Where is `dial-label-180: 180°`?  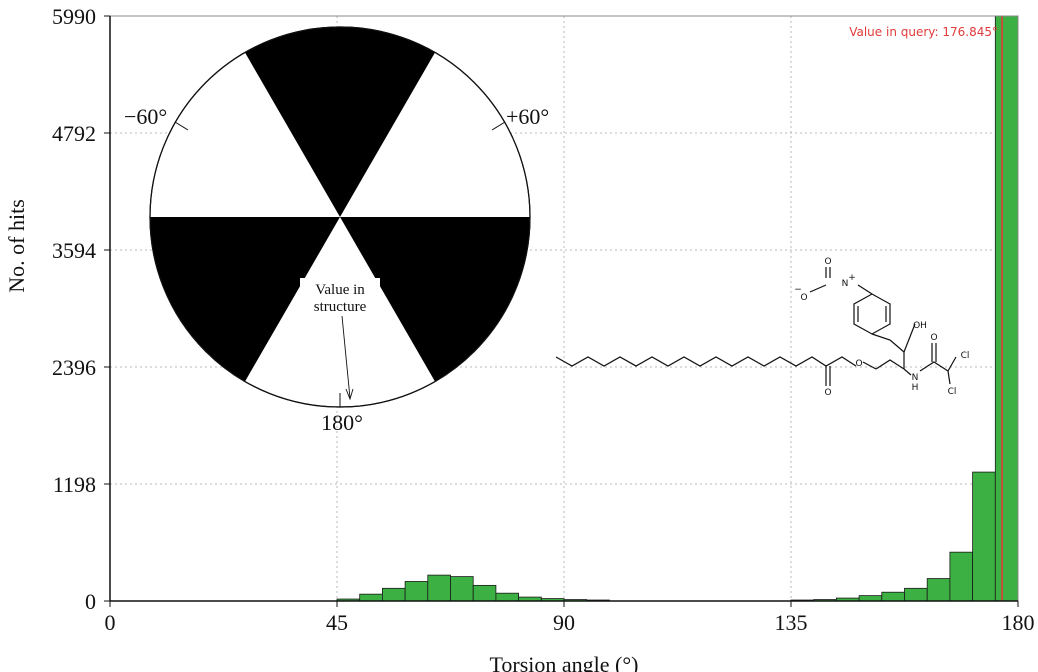 dial-label-180: 180° is located at coordinates (342, 422).